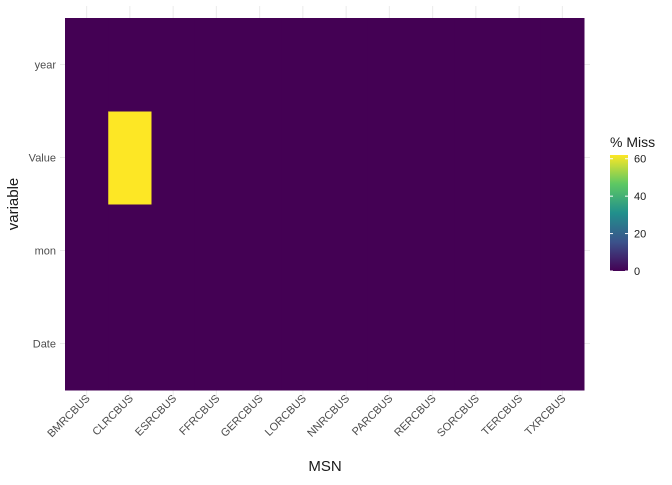  I want to click on heatmap-cell-lorcbus-mon, so click(303, 251).